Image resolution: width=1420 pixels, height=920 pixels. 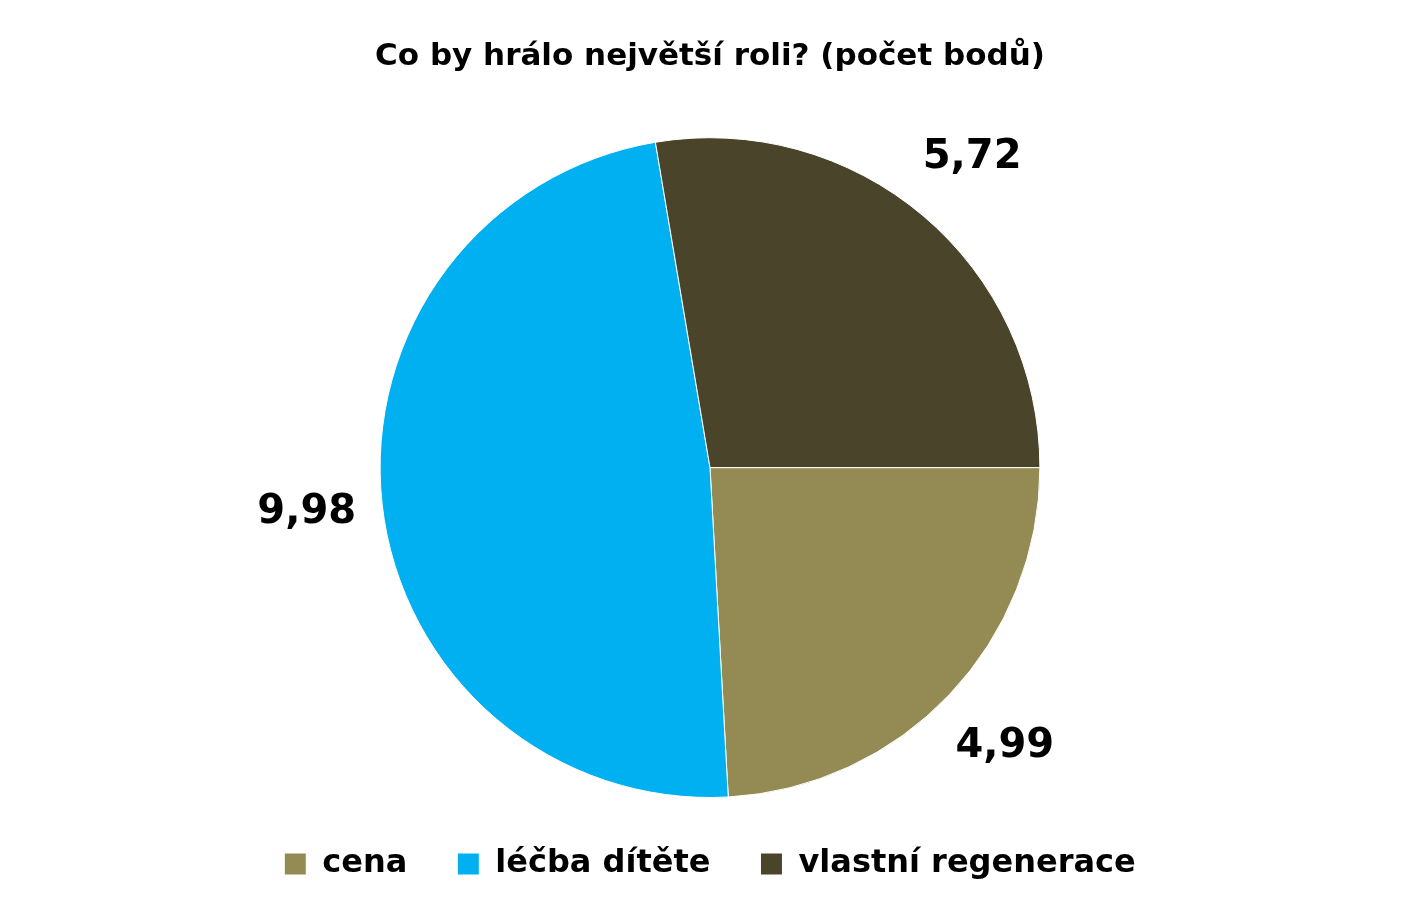 I want to click on data-label: 4,99, so click(x=1005, y=742).